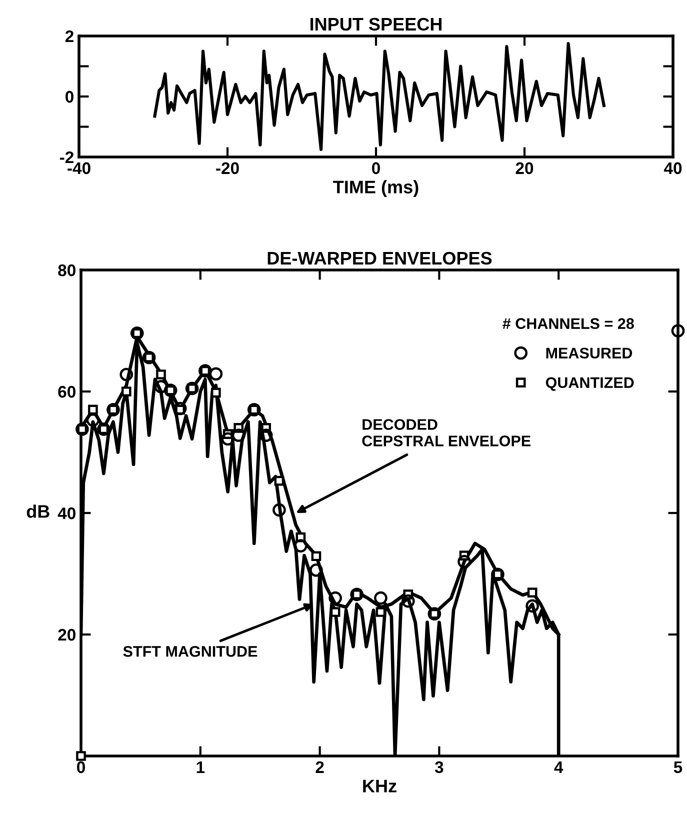 This screenshot has width=687, height=814. What do you see at coordinates (590, 384) in the screenshot?
I see `legend-label: QUANTIZED` at bounding box center [590, 384].